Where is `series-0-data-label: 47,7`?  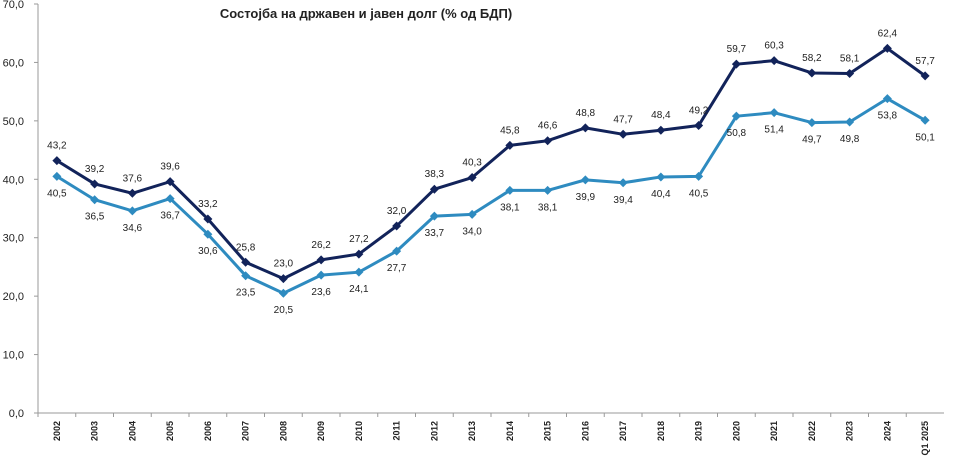 series-0-data-label: 47,7 is located at coordinates (623, 119).